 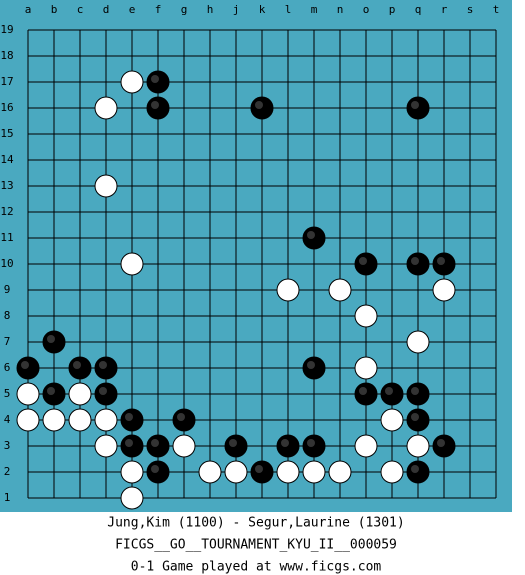 I want to click on row-label: 12, so click(x=6, y=211).